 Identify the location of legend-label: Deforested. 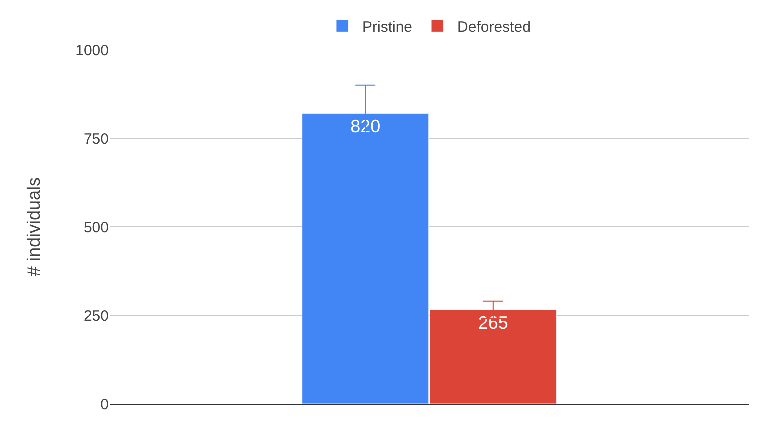
(494, 27).